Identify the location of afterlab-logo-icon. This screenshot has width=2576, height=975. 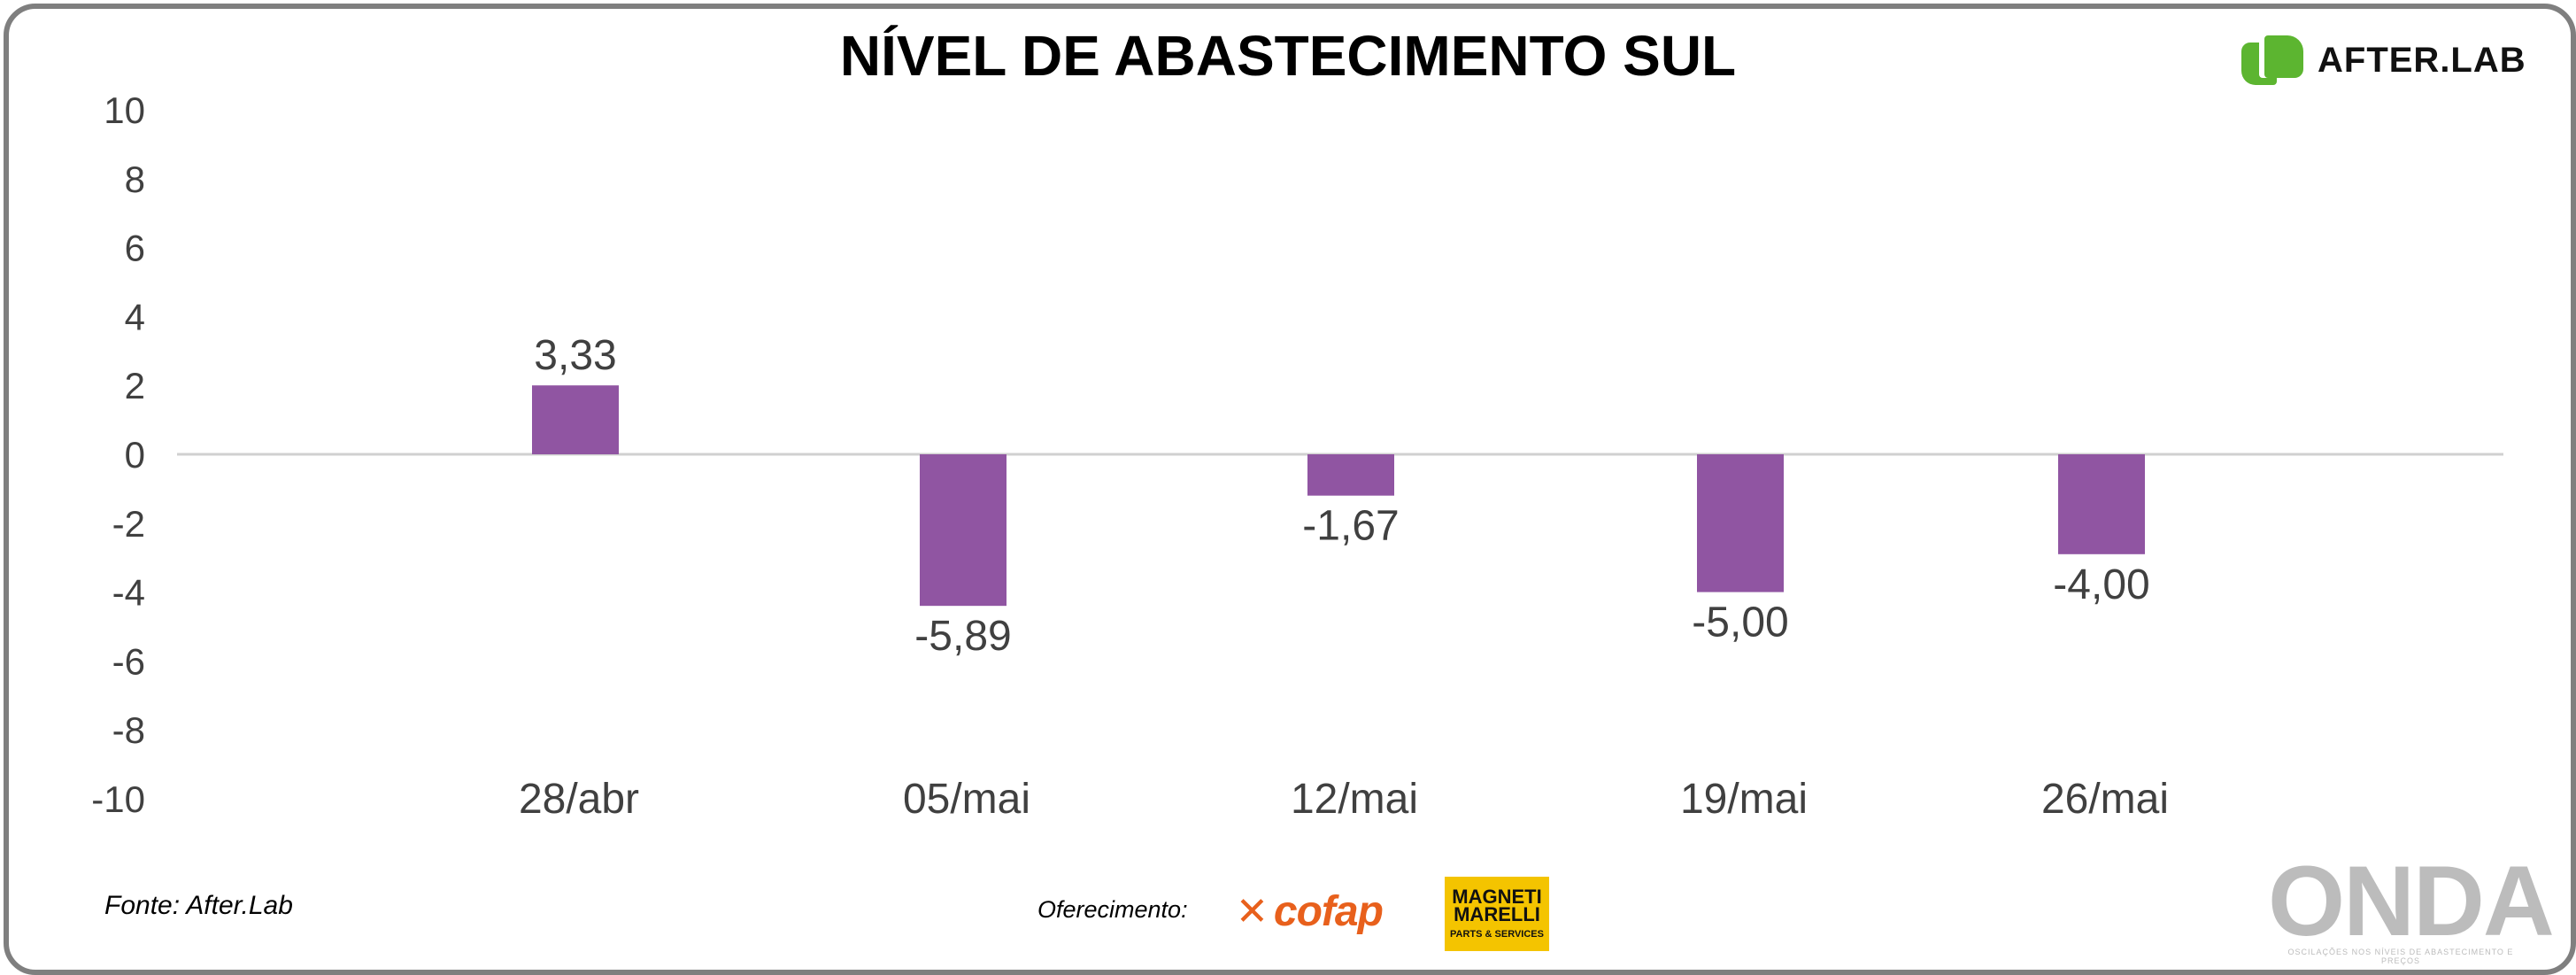
(2272, 60).